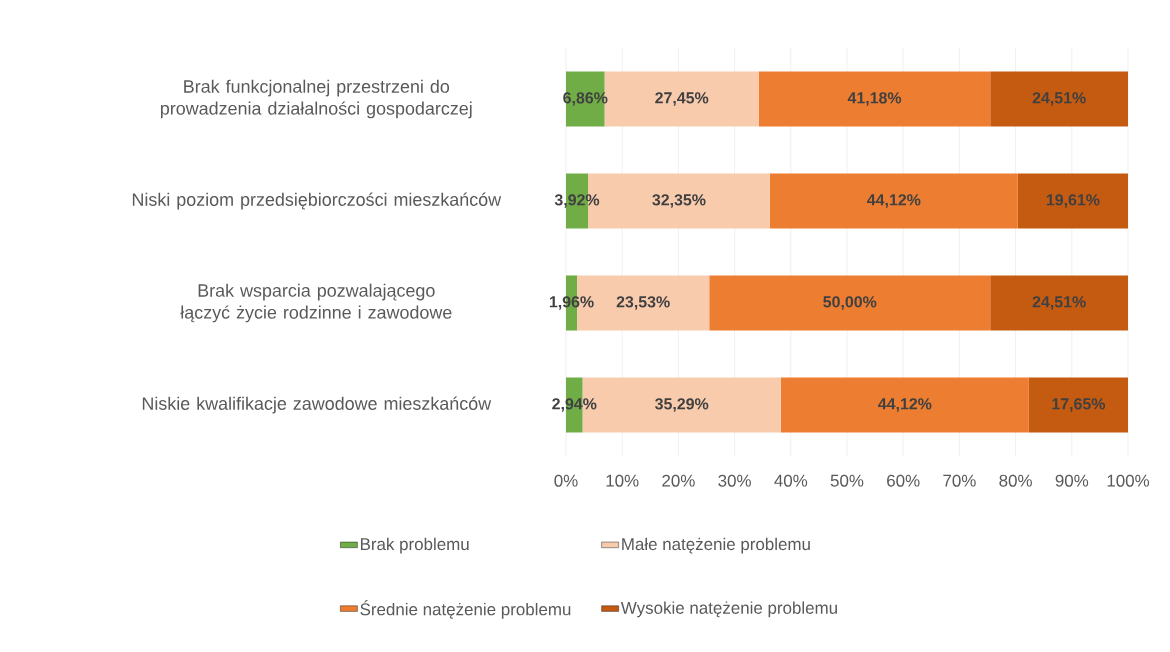 Image resolution: width=1170 pixels, height=652 pixels. What do you see at coordinates (465, 609) in the screenshot?
I see `legend-label: Średnie natężenie problemu` at bounding box center [465, 609].